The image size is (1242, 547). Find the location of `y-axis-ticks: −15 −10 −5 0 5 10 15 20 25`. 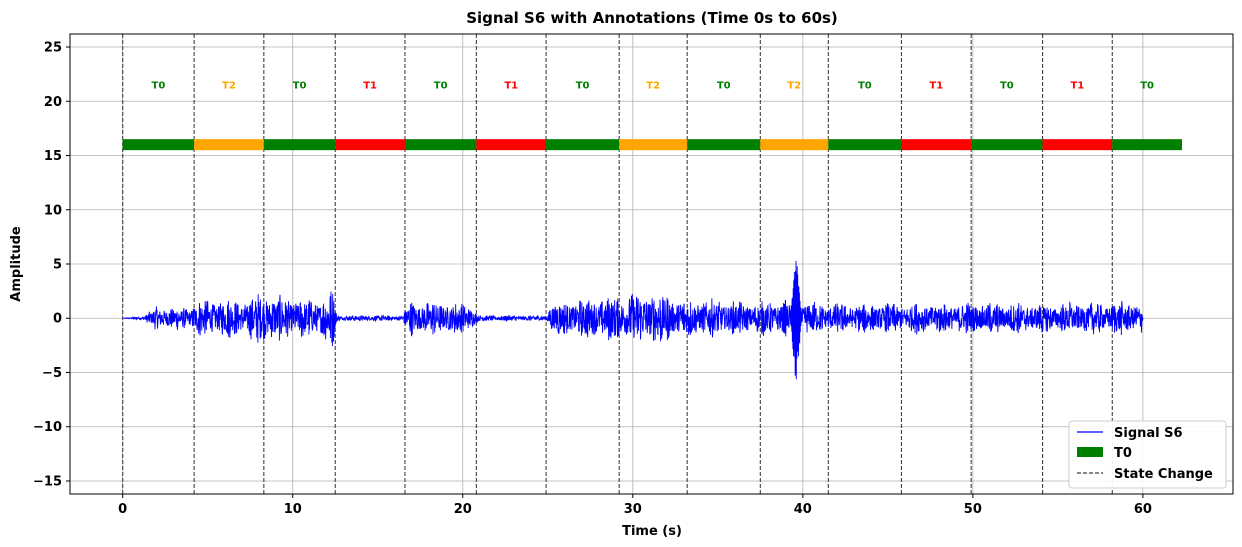

y-axis-ticks: −15 −10 −5 0 5 10 15 20 25 is located at coordinates (51, 265).